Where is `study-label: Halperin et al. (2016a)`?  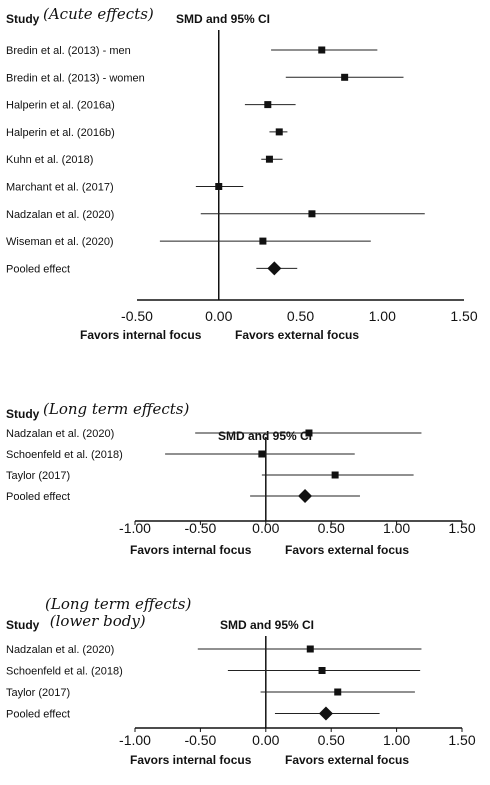
study-label: Halperin et al. (2016a) is located at coordinates (60, 106).